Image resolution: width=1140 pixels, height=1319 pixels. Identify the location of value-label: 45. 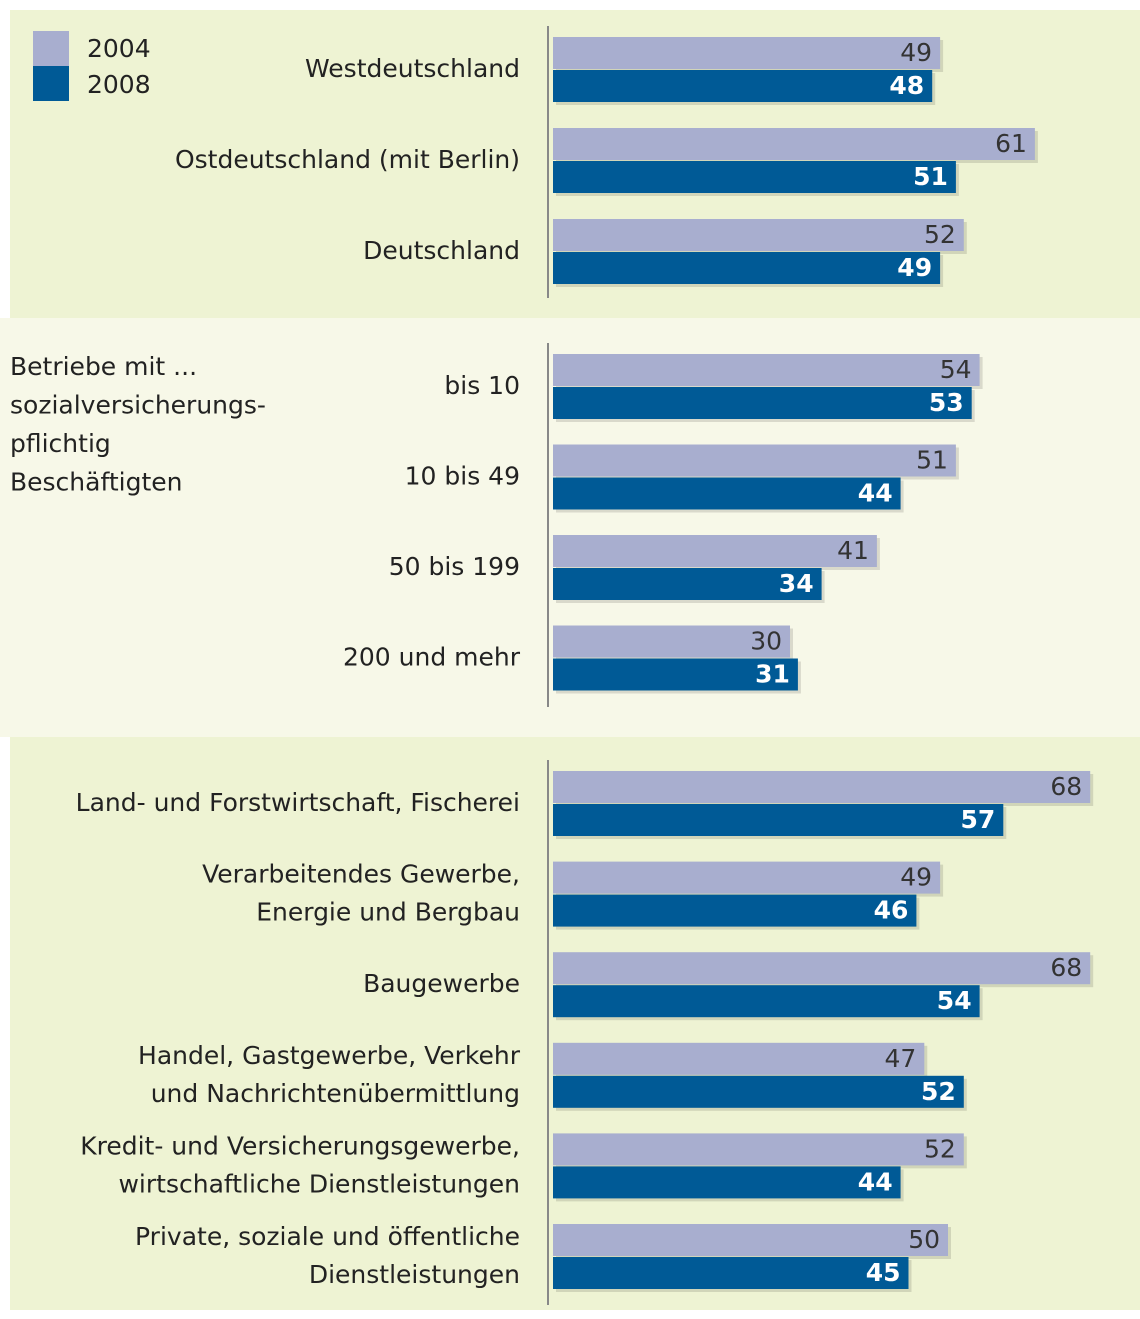
(883, 1272).